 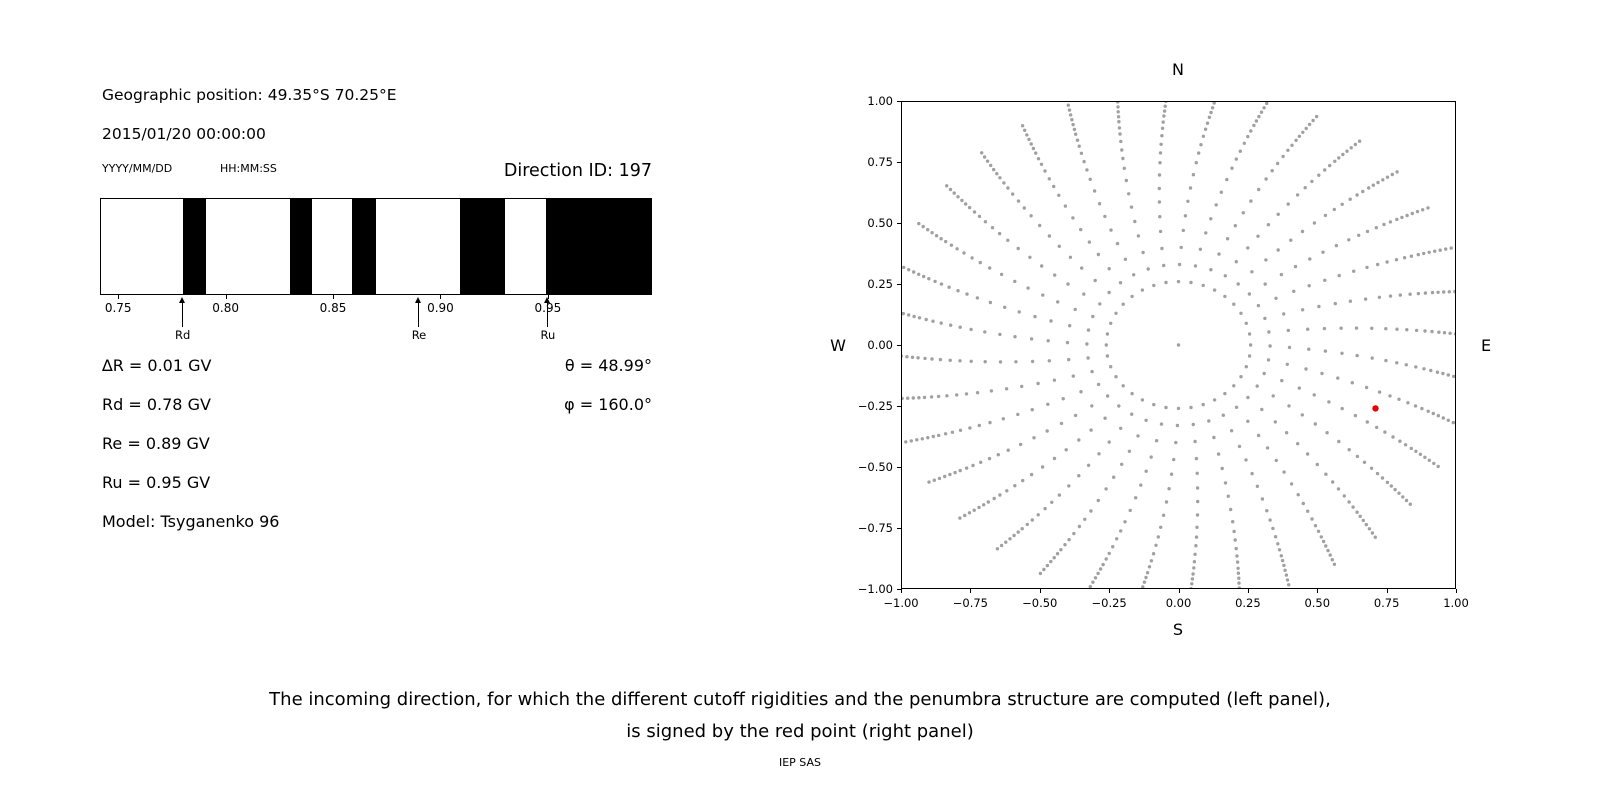 I want to click on theta-value: θ = 48.99°, so click(x=608, y=365).